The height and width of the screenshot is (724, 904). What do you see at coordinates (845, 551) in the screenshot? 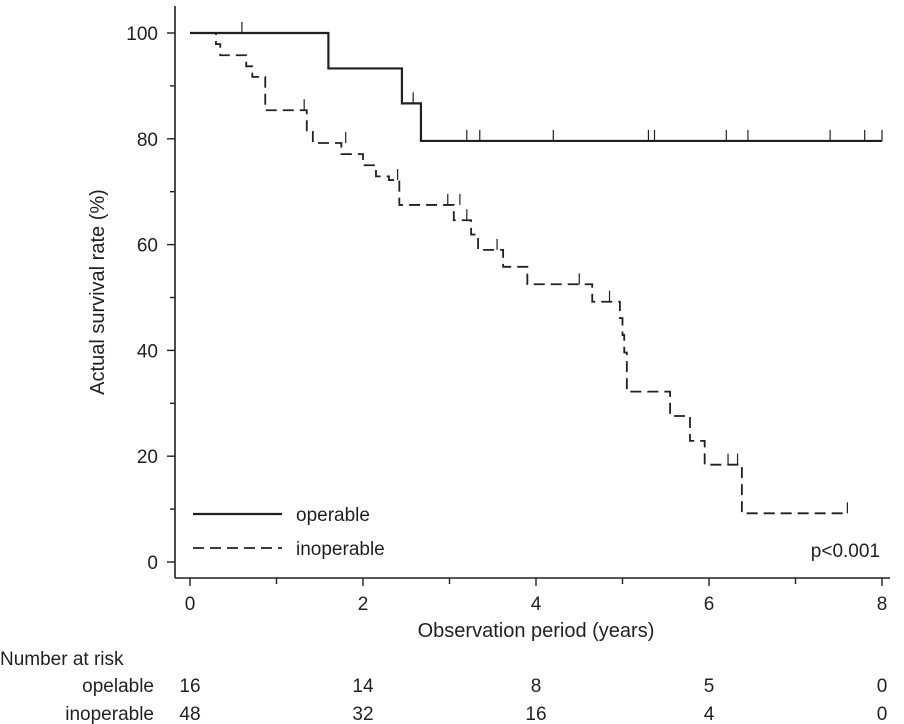
I see `p-value-annotation: p<0.001` at bounding box center [845, 551].